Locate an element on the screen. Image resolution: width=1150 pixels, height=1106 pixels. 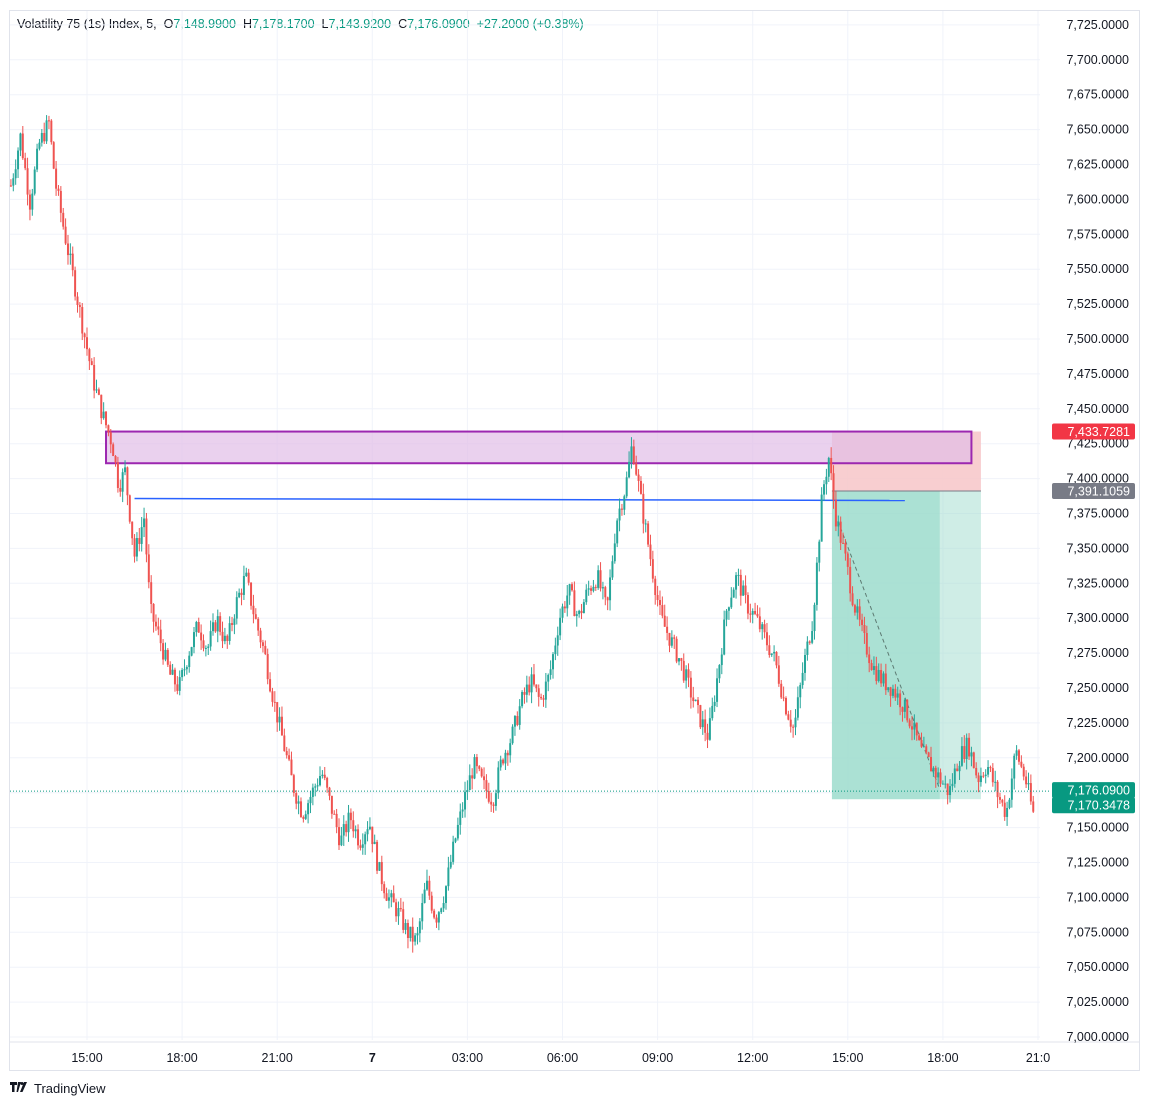
price-axis-label: 7,325.0000 is located at coordinates (1097, 583).